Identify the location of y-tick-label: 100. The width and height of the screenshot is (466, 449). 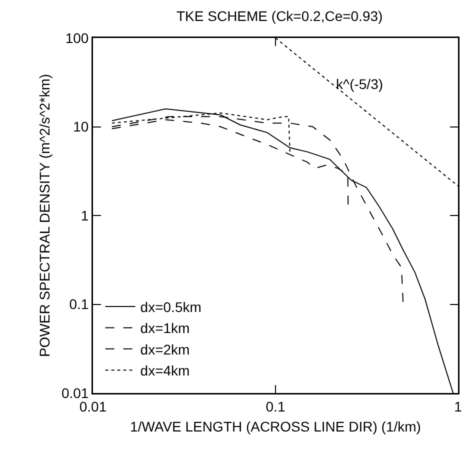
(77, 38).